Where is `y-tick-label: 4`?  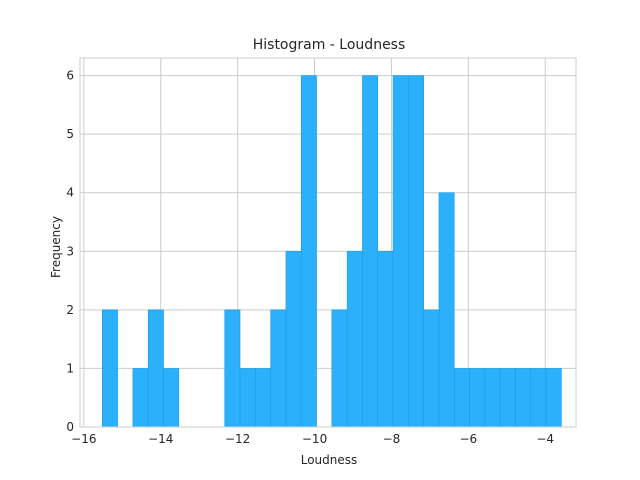
y-tick-label: 4 is located at coordinates (70, 193).